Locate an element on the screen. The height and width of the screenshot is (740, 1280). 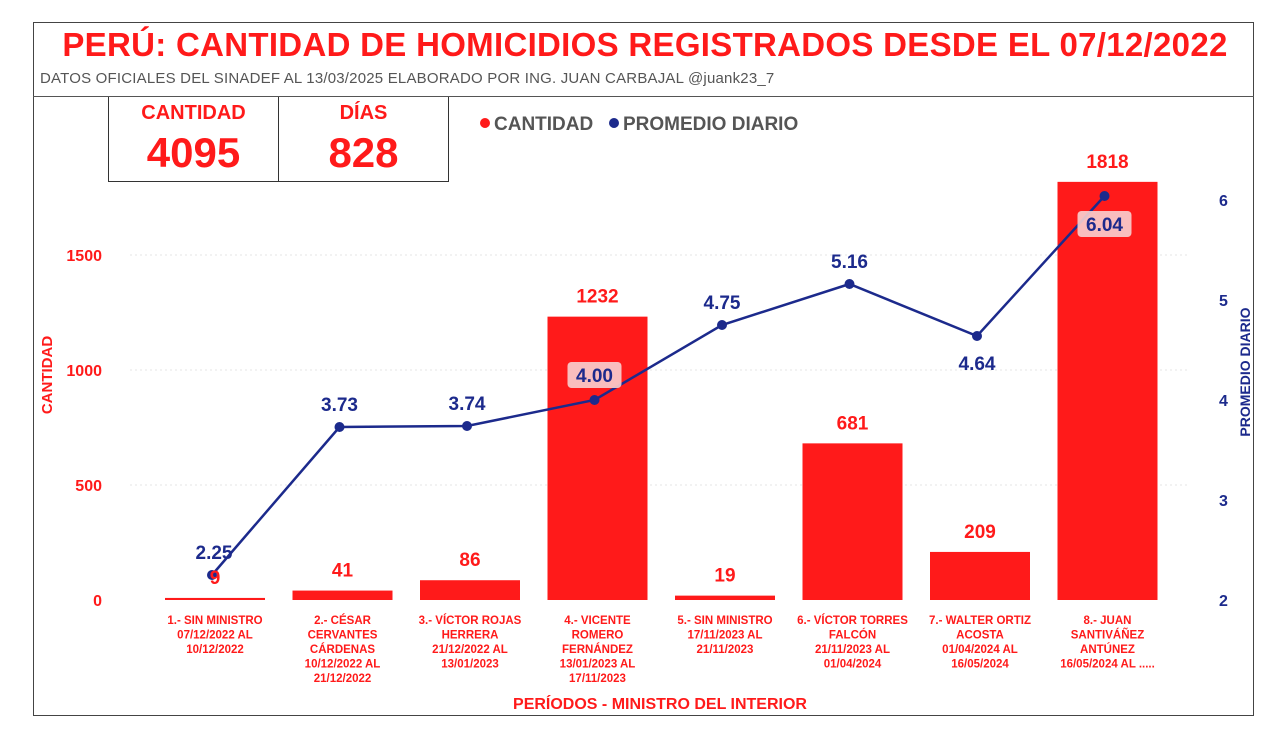
kpi-dias: DÍAS 828 is located at coordinates (363, 139).